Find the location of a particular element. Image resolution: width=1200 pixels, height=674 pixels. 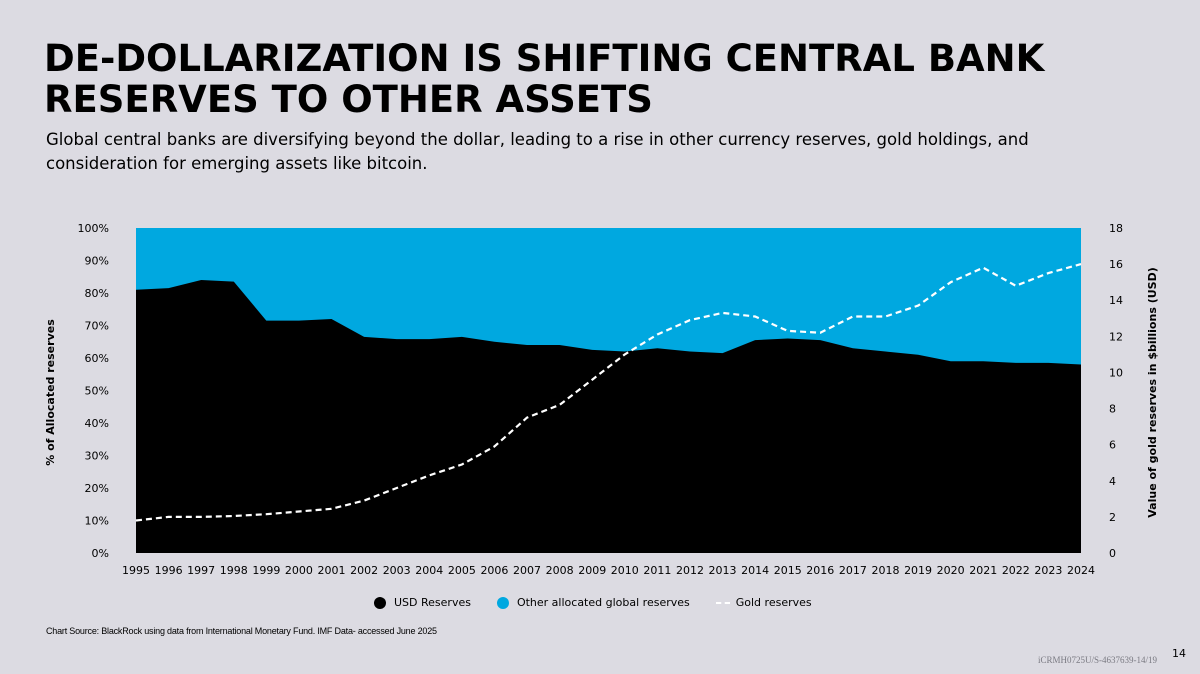

legend-label-other: Other allocated global reserves is located at coordinates (603, 602).